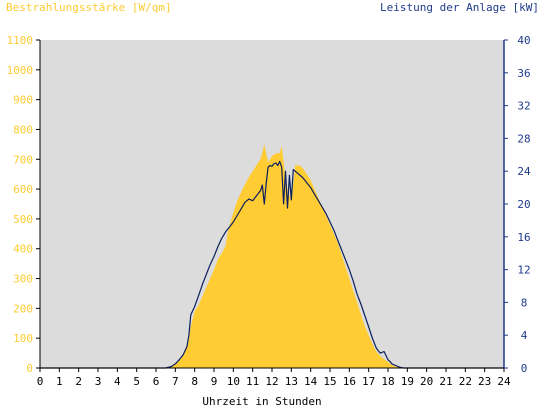  Describe the element at coordinates (23, 279) in the screenshot. I see `left-tick-label: 300` at that location.